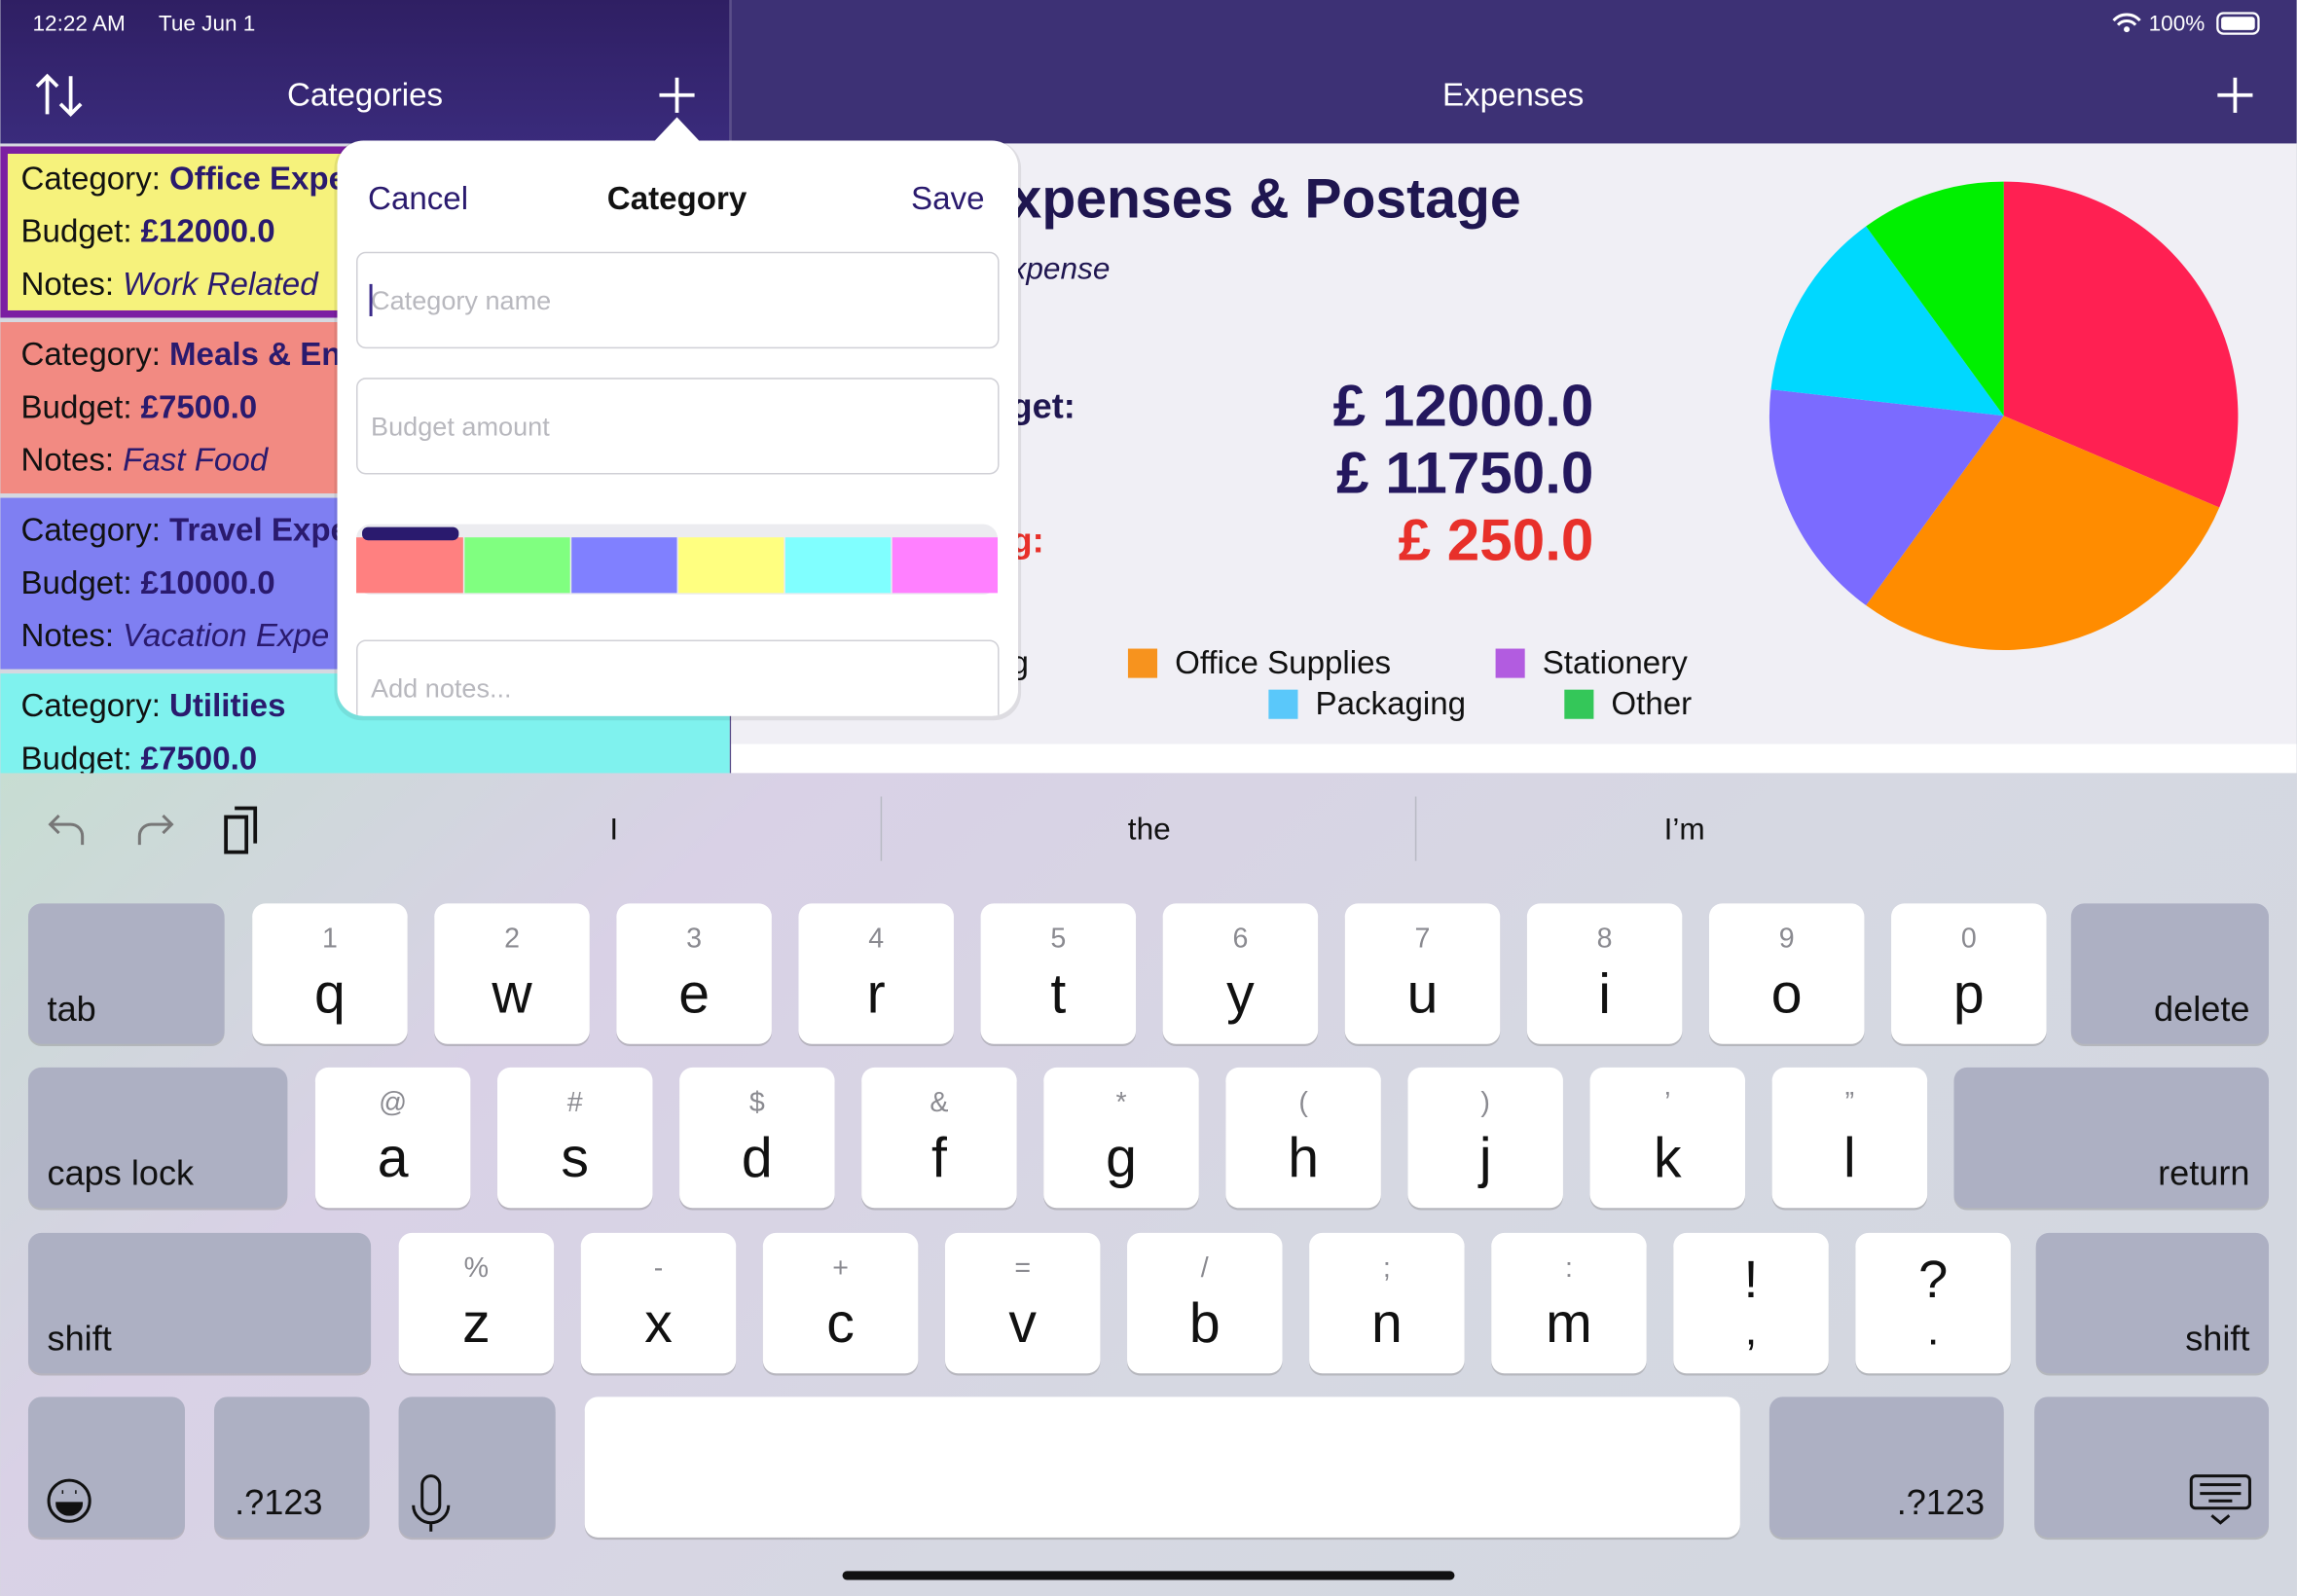  What do you see at coordinates (155, 830) in the screenshot?
I see `redo-button` at bounding box center [155, 830].